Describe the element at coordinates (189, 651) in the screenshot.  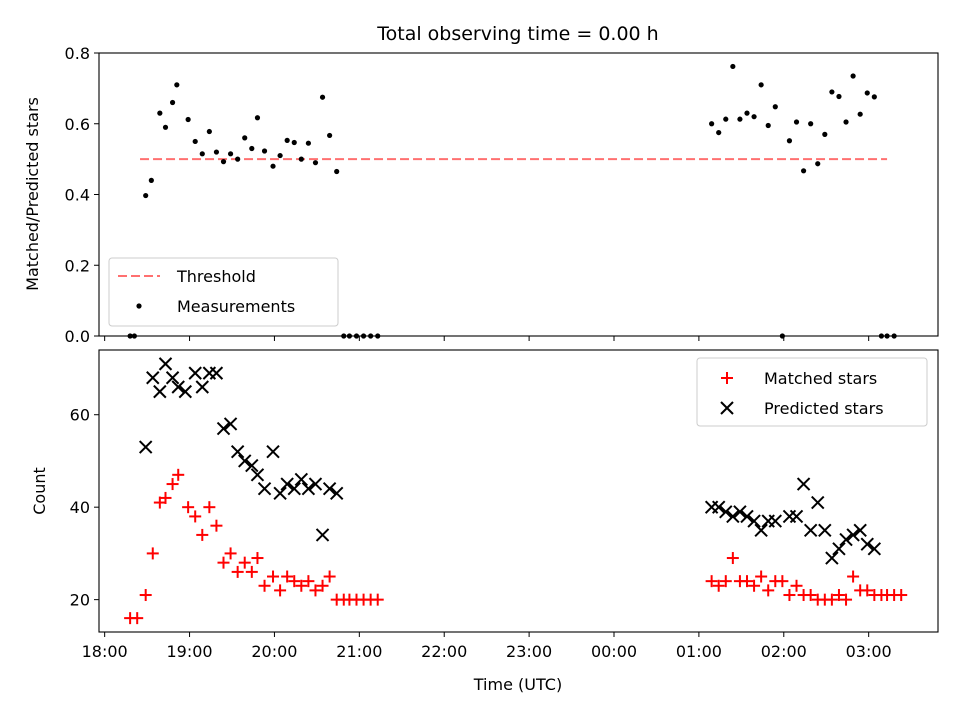
I see `x-tick-label: 19:00` at that location.